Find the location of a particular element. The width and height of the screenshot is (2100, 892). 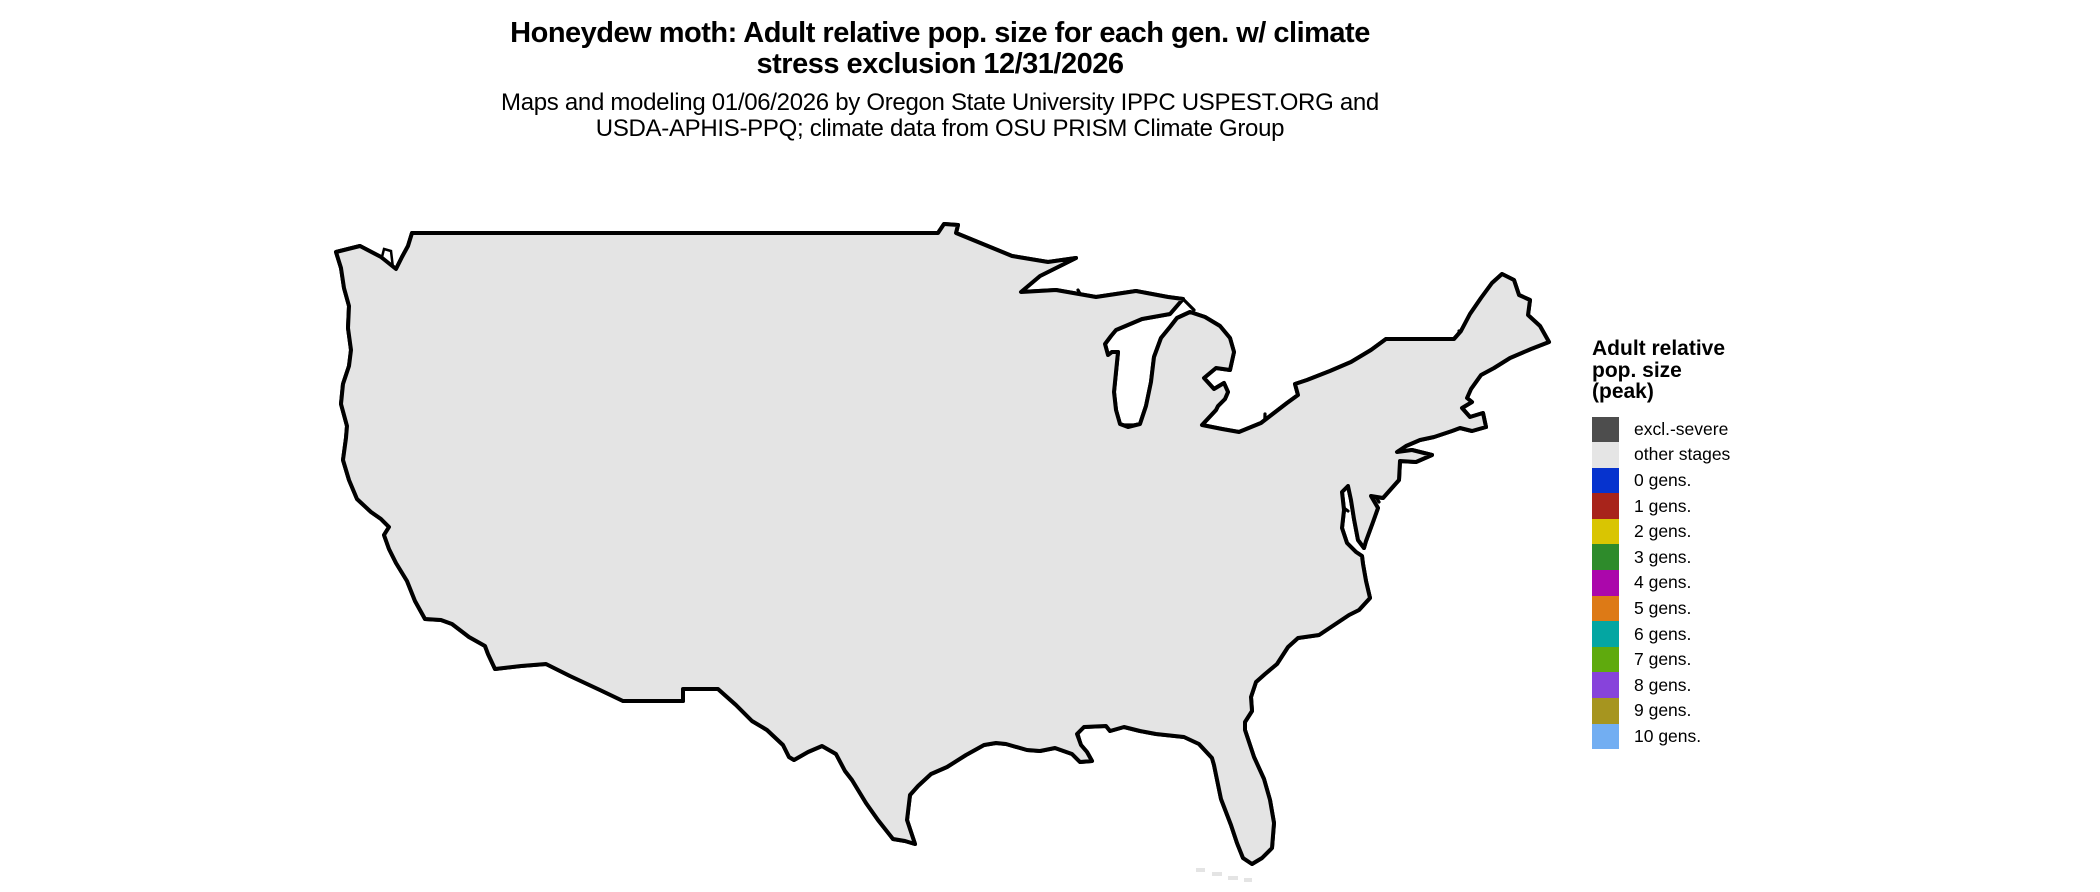

map-title-line2: stress exclusion 12/31/2026 is located at coordinates (940, 64).